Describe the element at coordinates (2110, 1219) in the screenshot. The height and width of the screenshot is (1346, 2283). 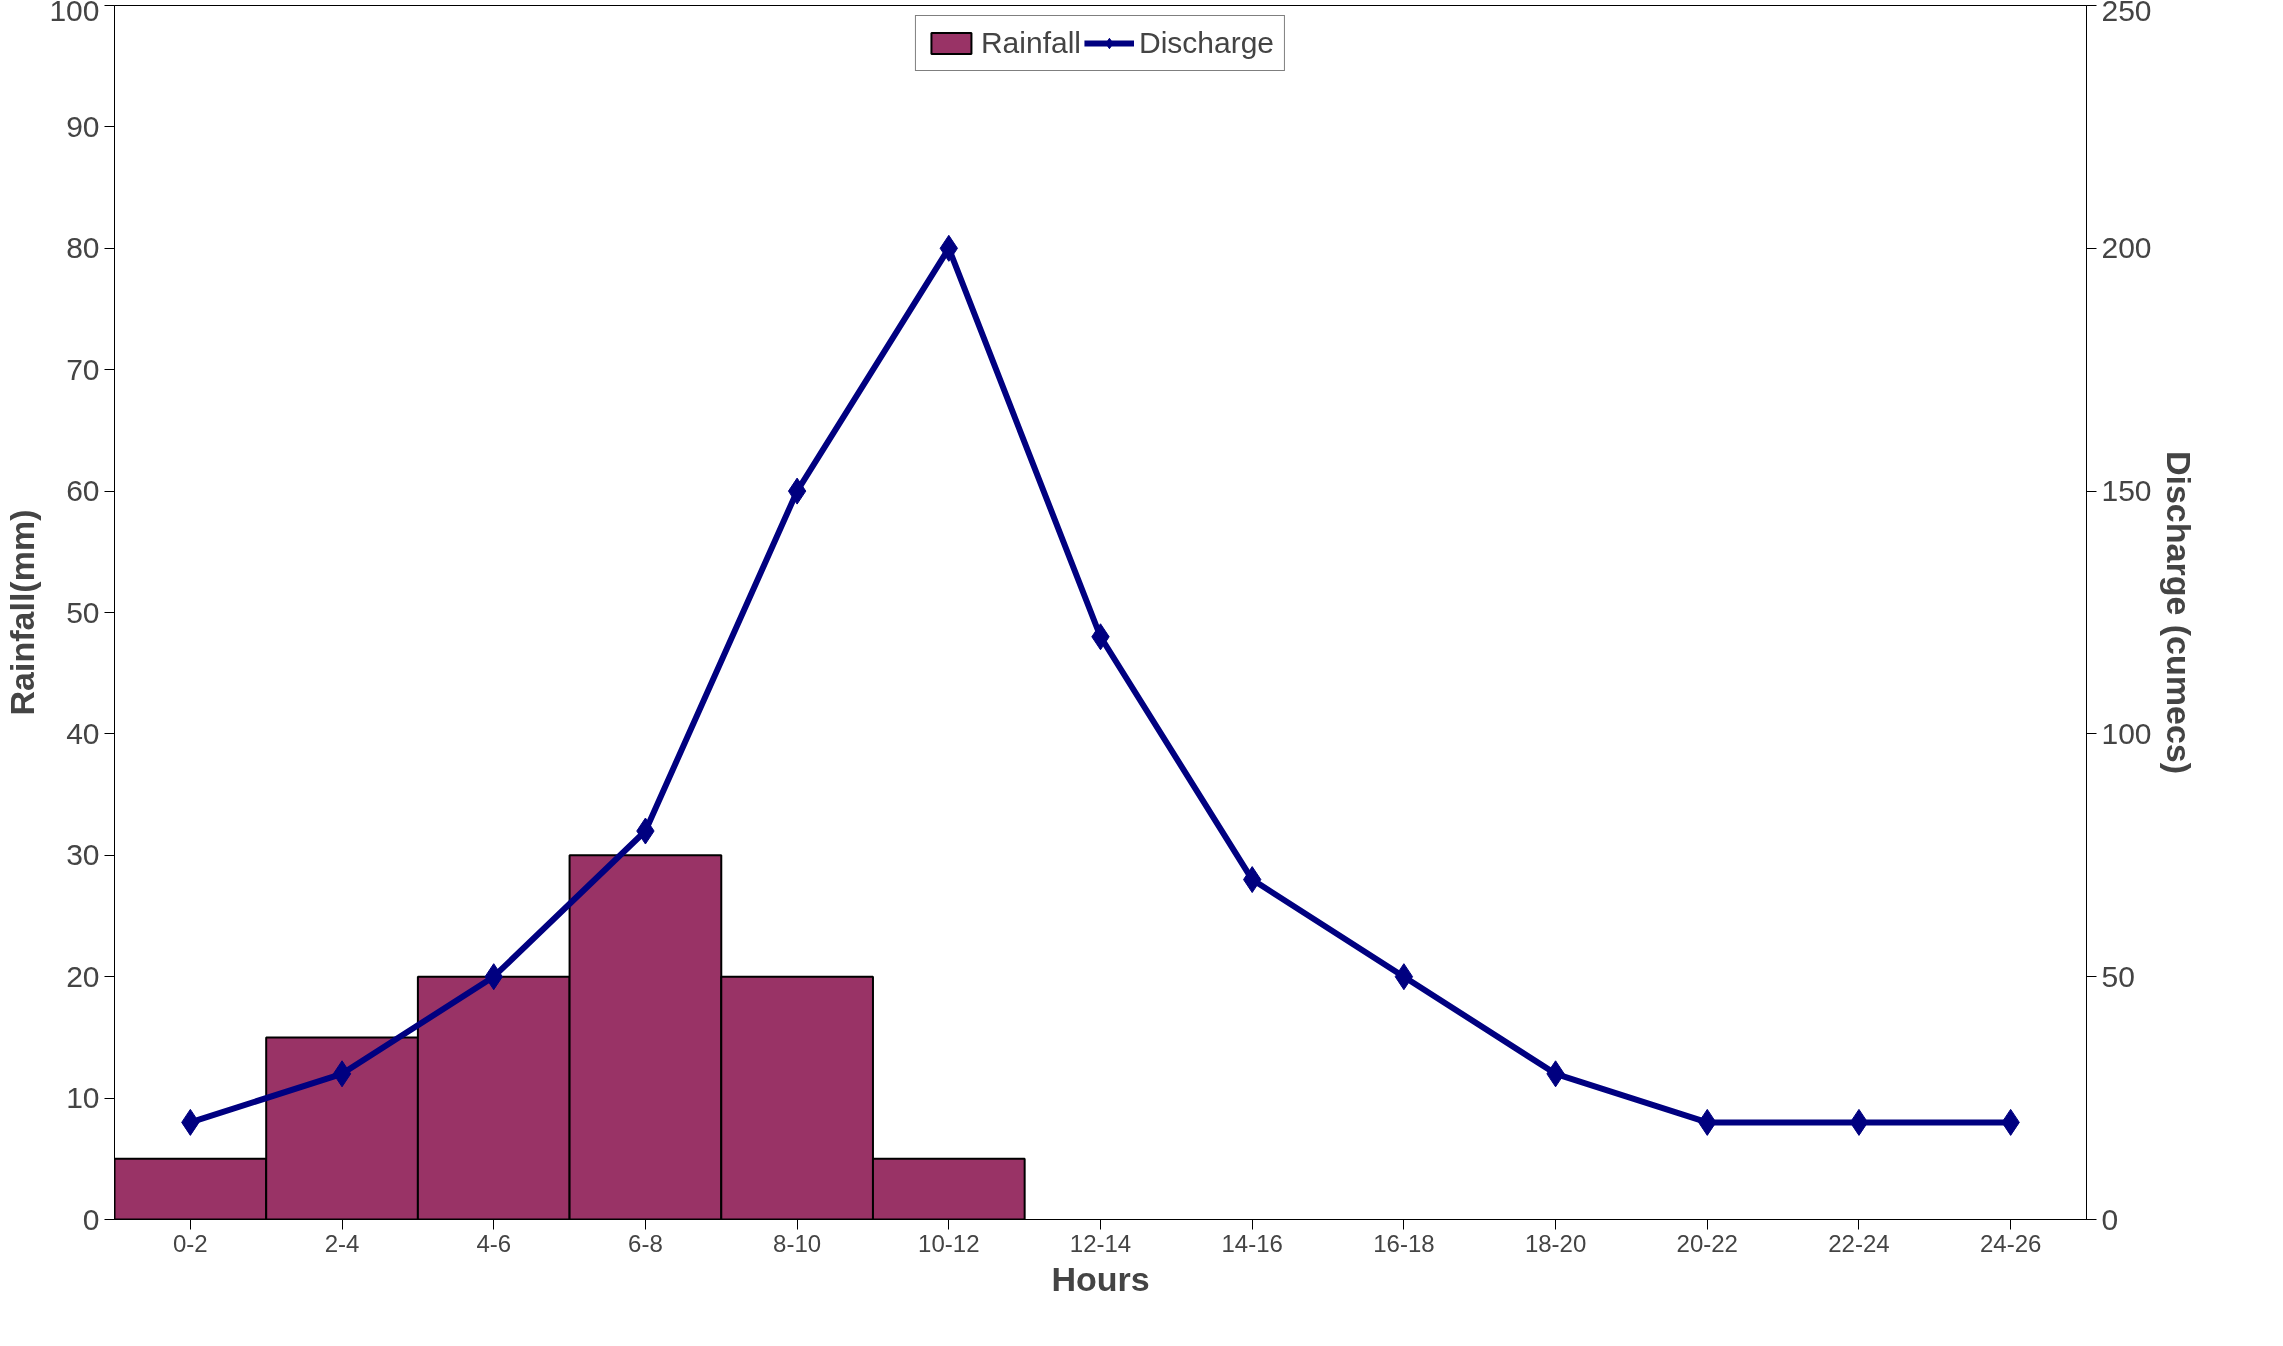
I see `y2-tick-label: 0` at that location.